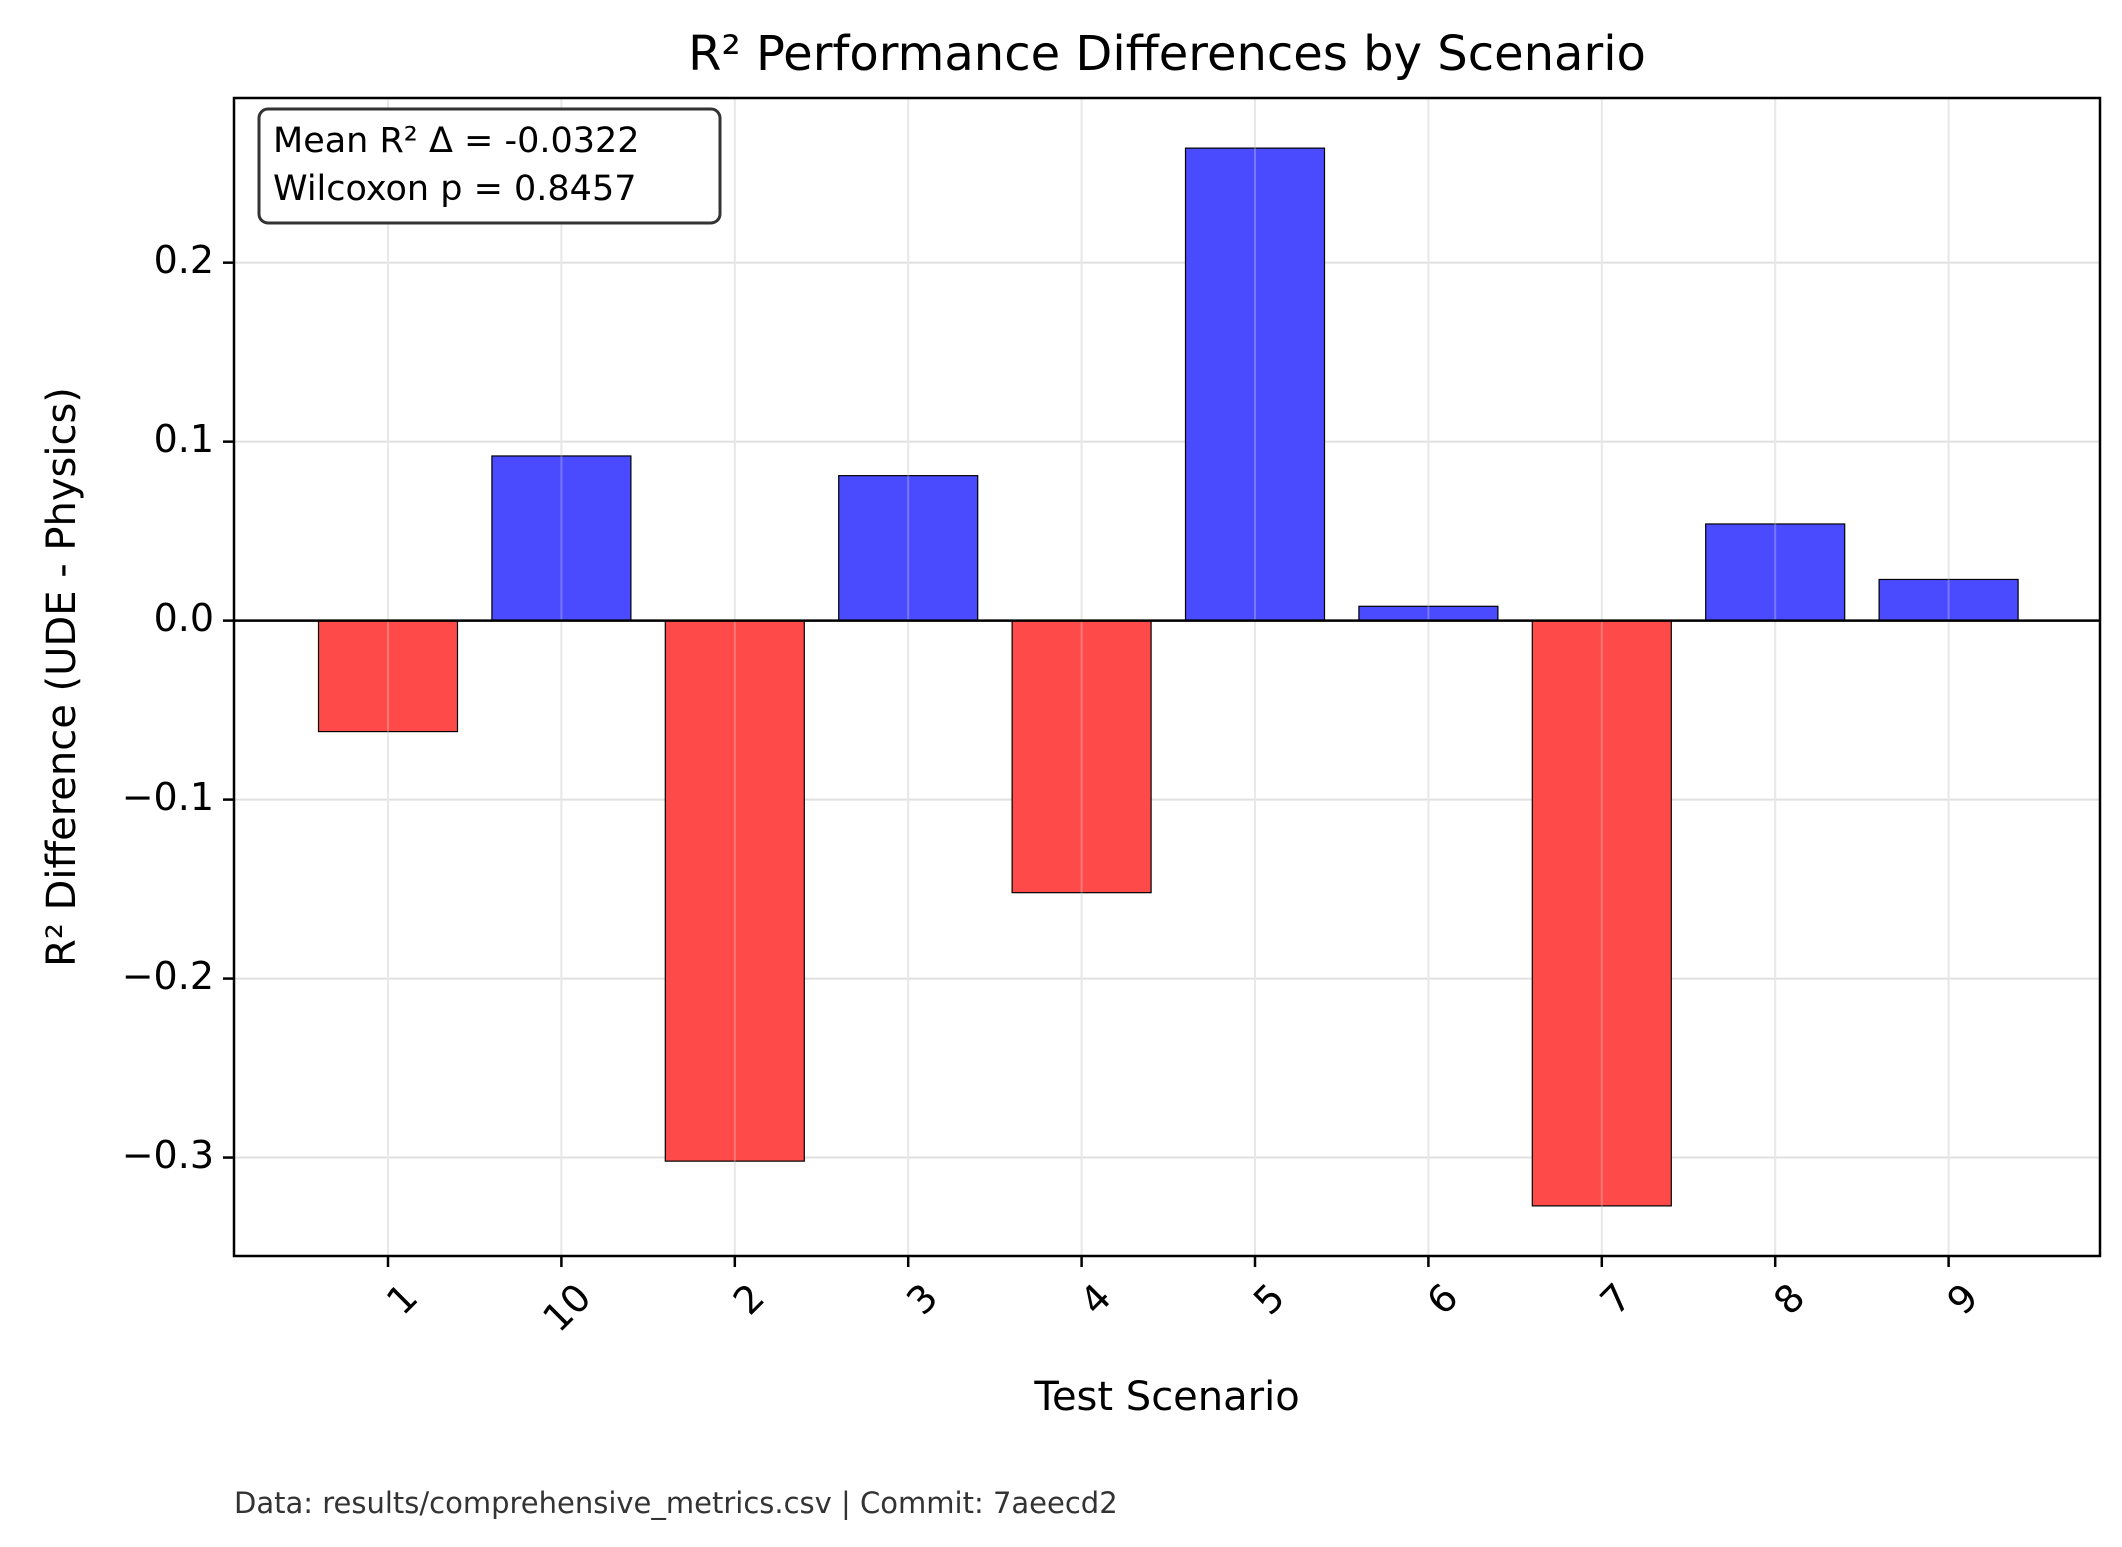  Describe the element at coordinates (184, 260) in the screenshot. I see `y-tick-label: 0.2` at that location.